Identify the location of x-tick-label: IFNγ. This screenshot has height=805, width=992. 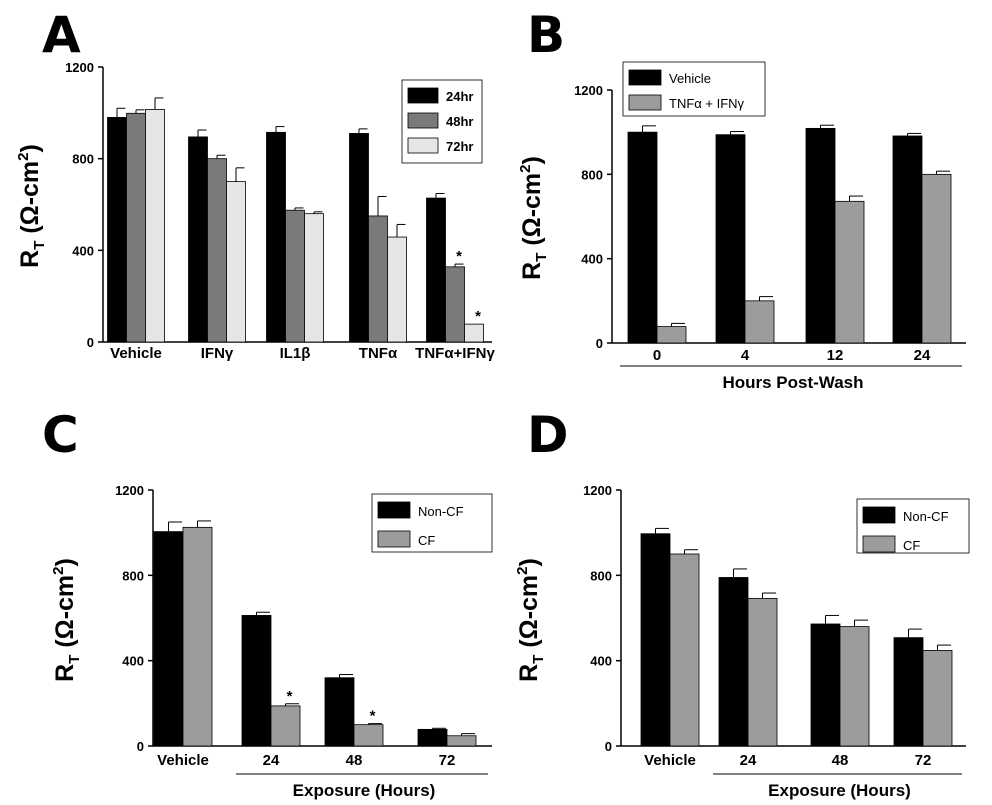
(217, 353).